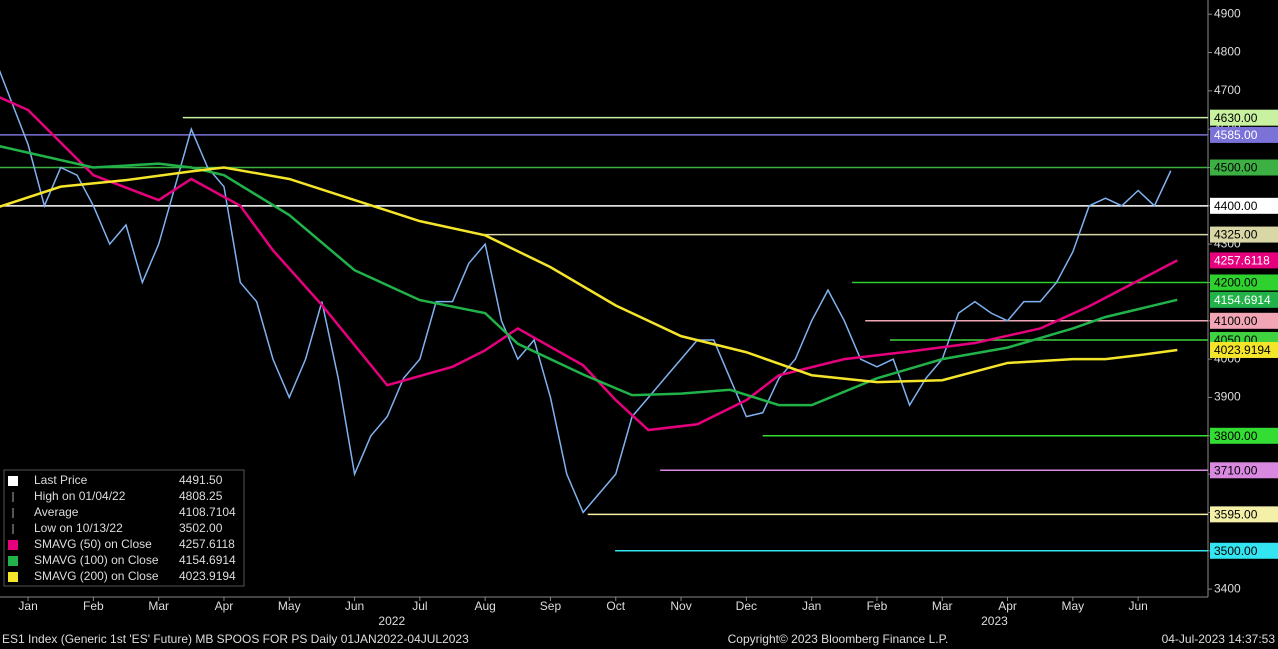  Describe the element at coordinates (391, 621) in the screenshot. I see `year-label: 2022` at that location.